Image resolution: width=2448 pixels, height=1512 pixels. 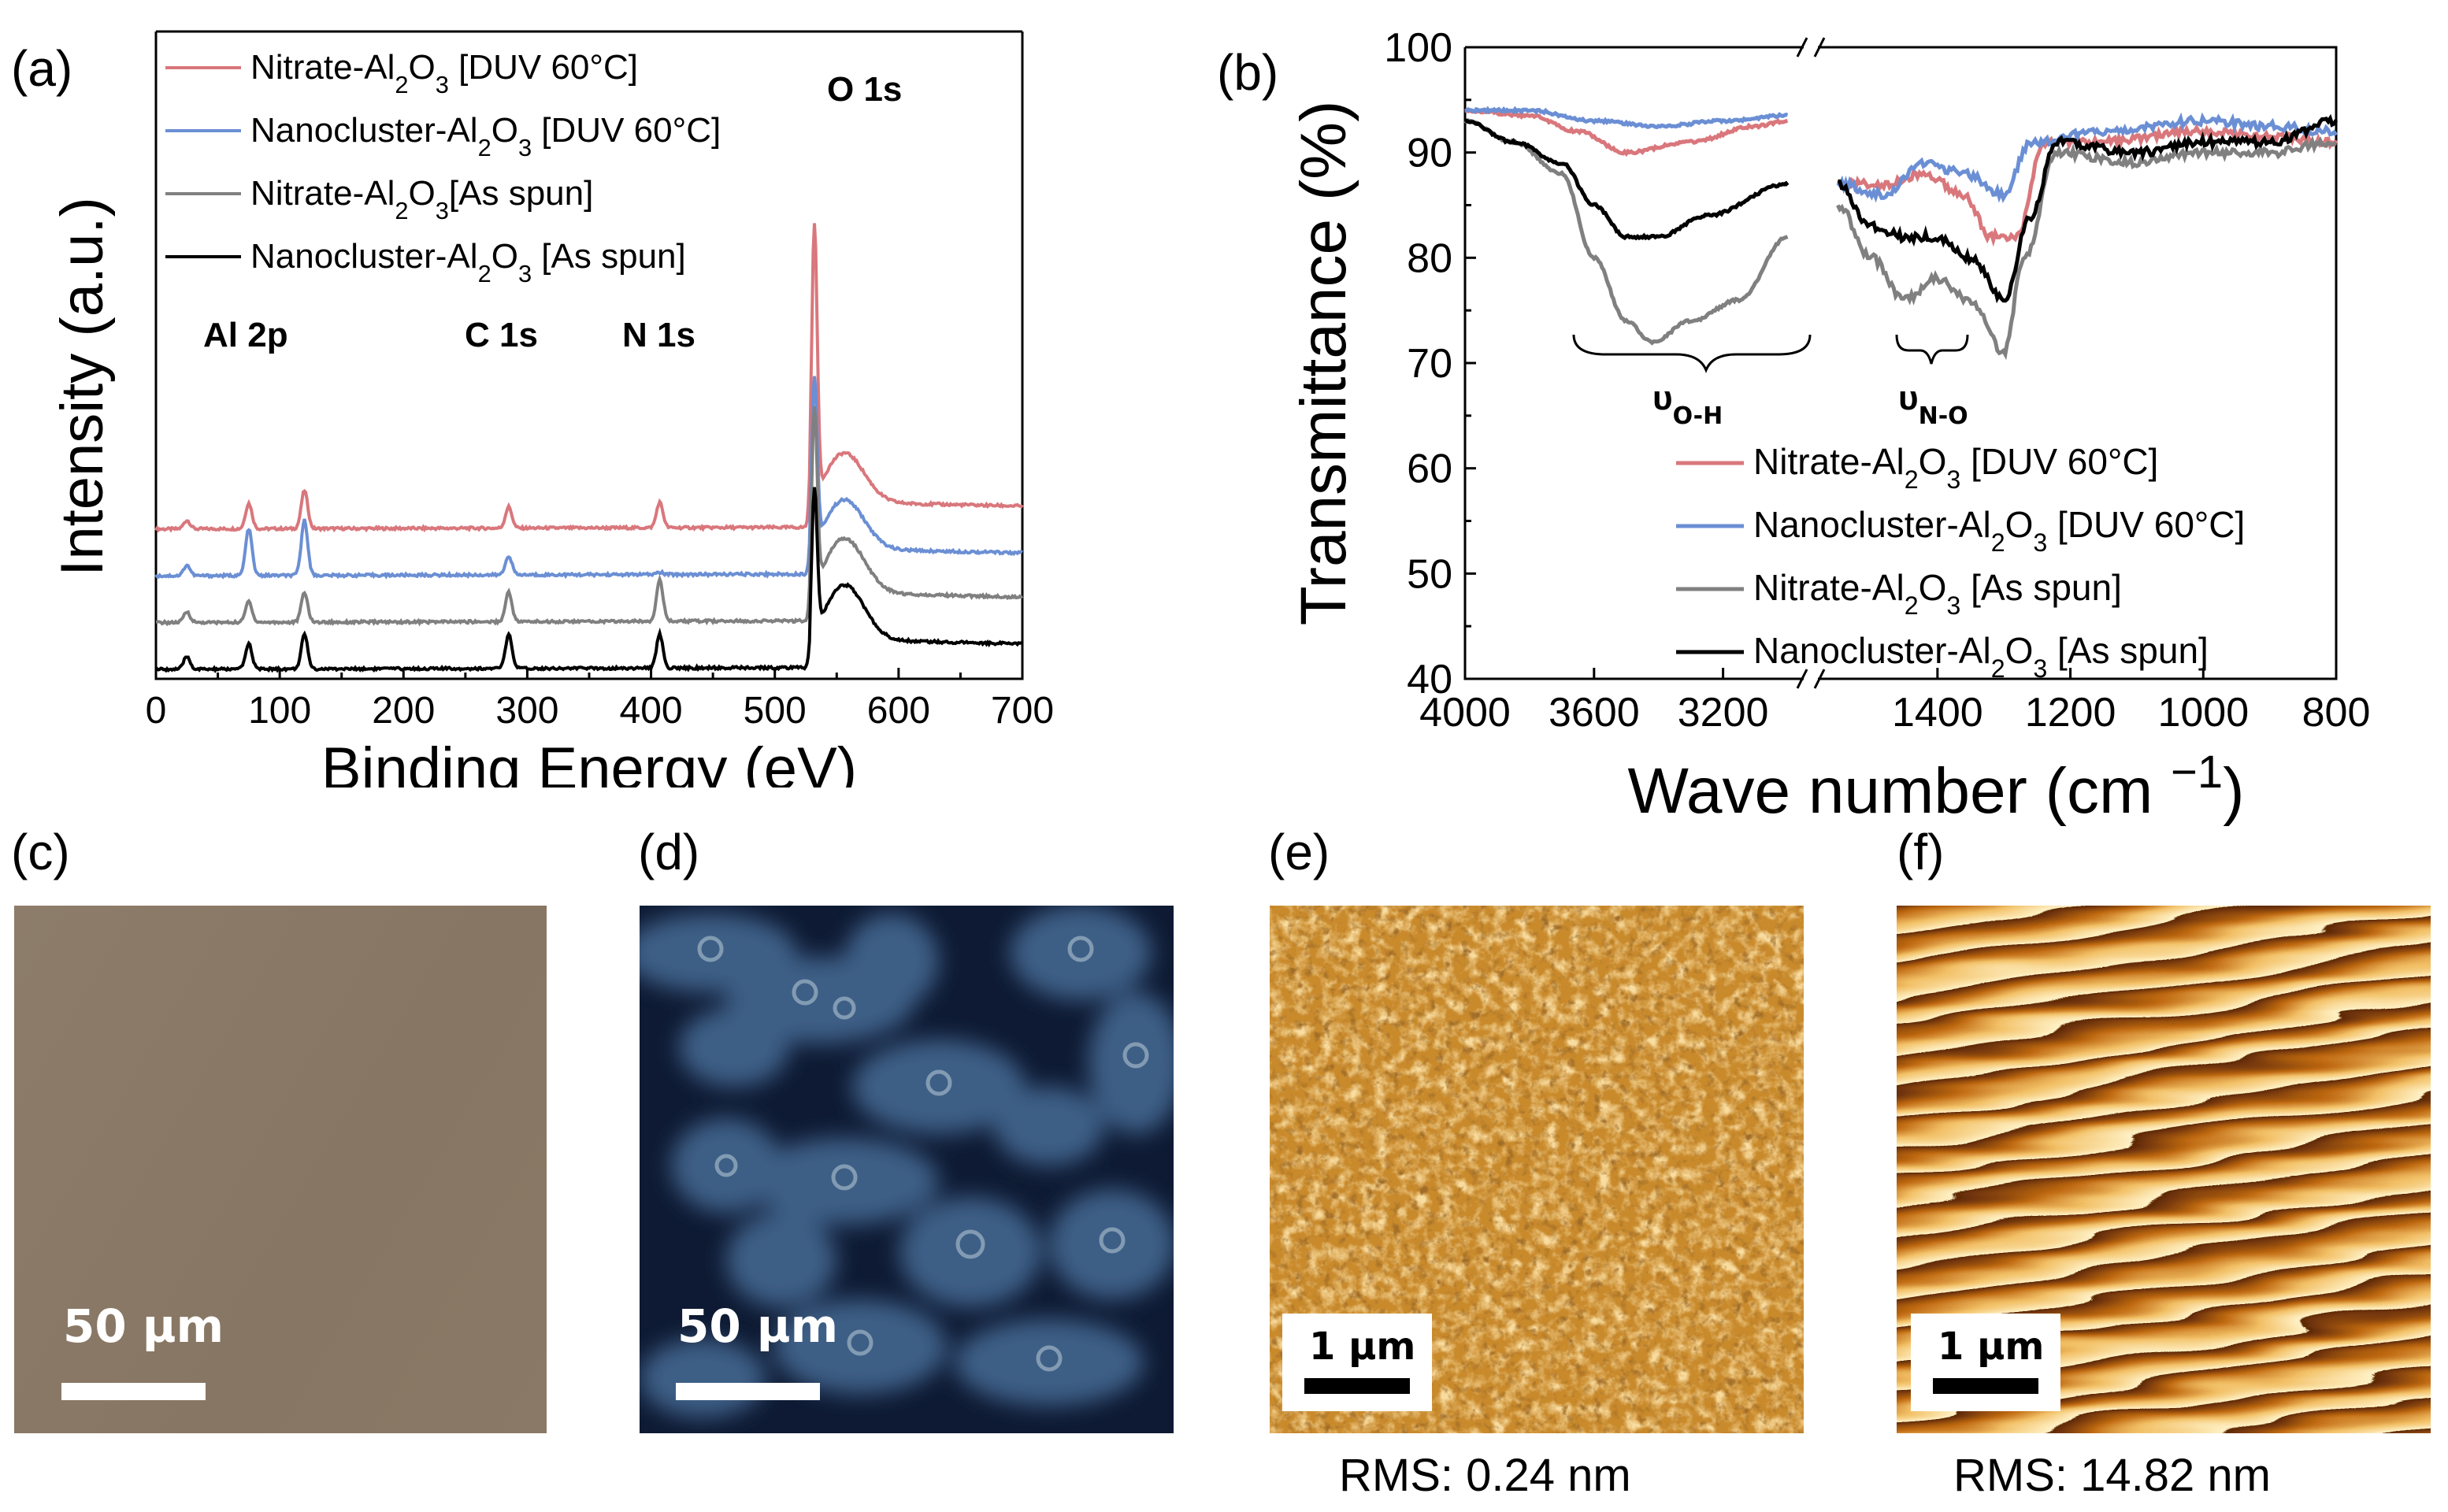 I want to click on y-tick-label: 100, so click(x=1418, y=48).